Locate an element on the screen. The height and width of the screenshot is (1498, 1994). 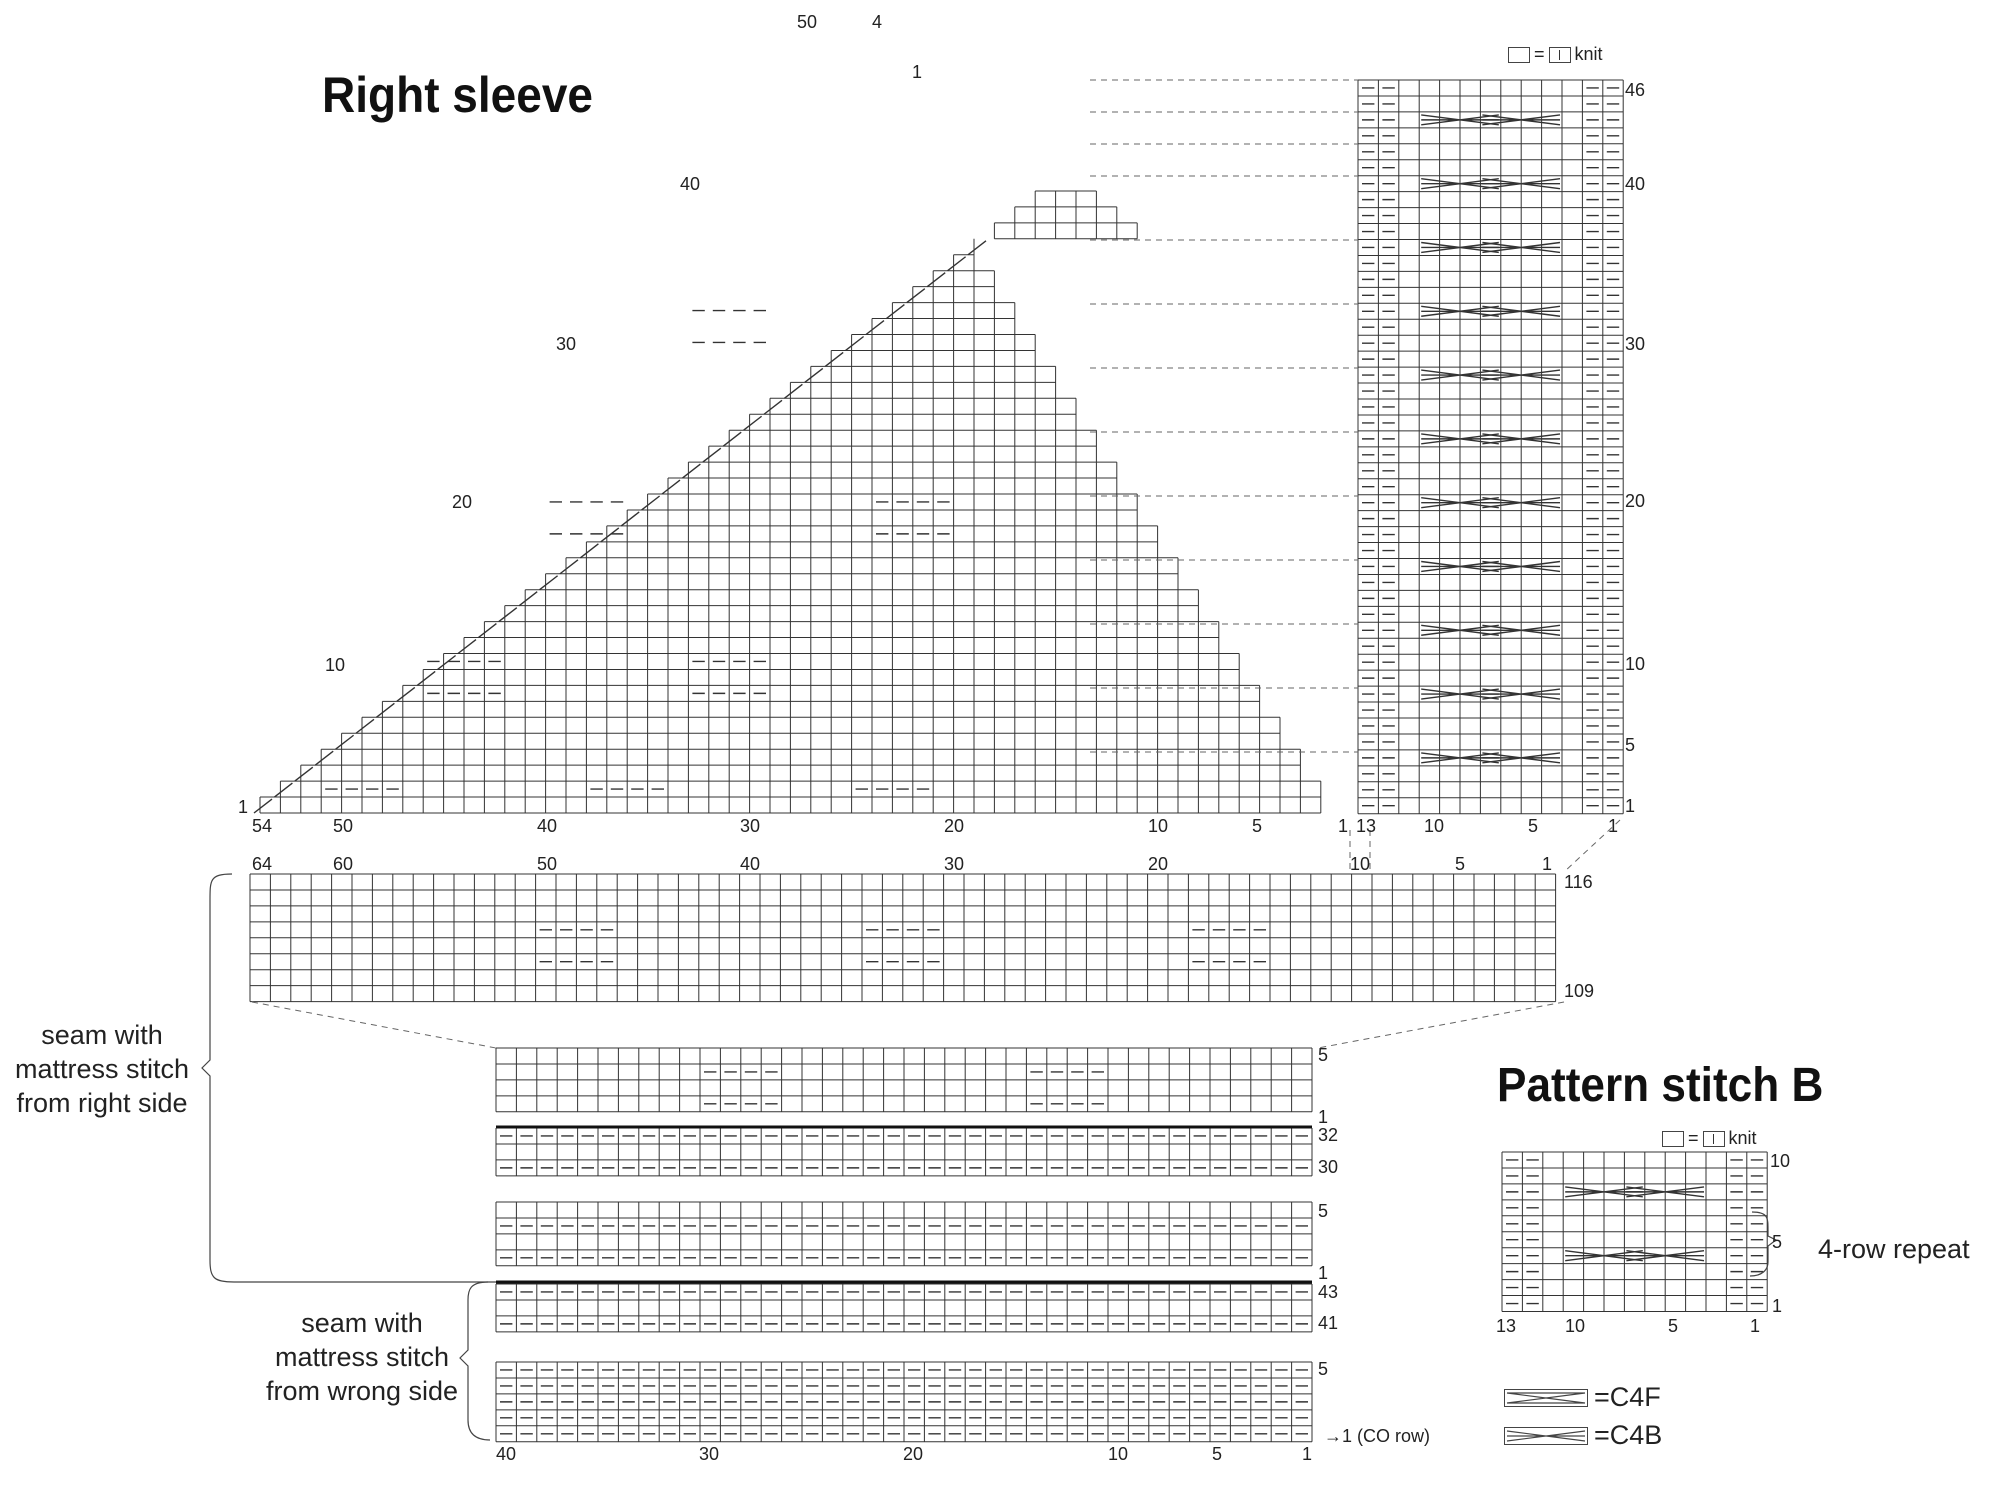
wide-row-label: 116 is located at coordinates (1578, 882).